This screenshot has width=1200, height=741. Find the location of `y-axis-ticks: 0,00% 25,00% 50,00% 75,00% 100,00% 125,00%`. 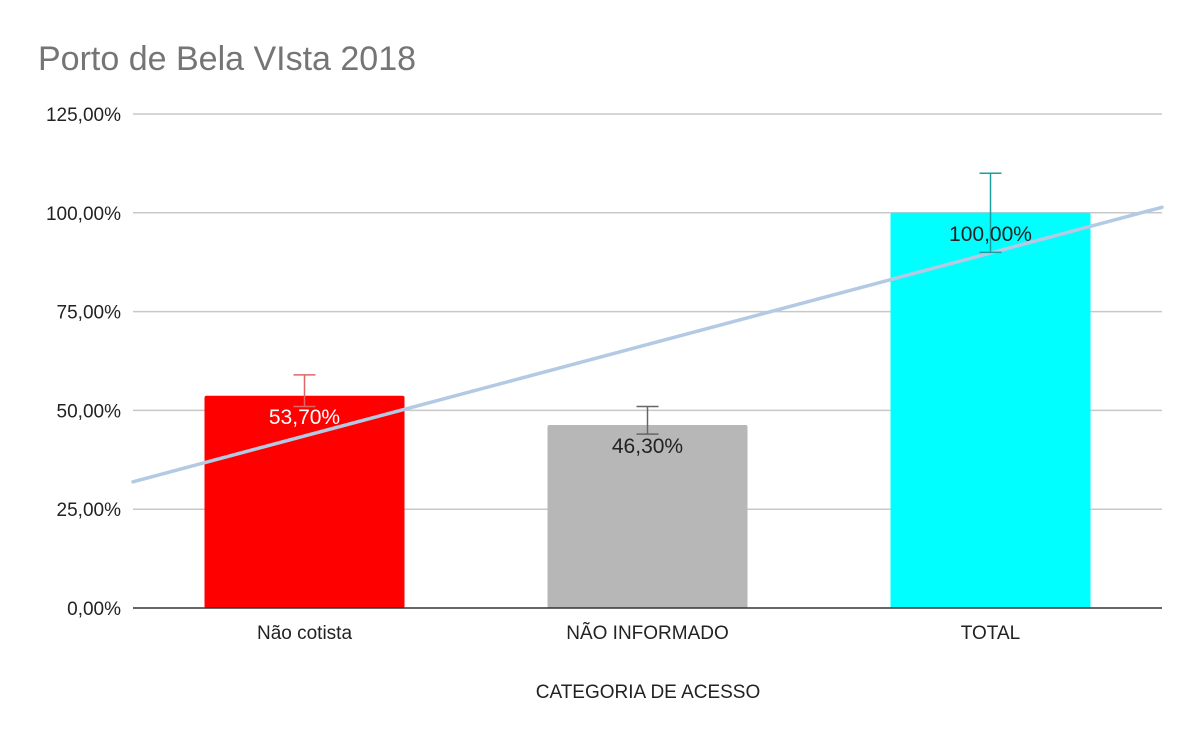

y-axis-ticks: 0,00% 25,00% 50,00% 75,00% 100,00% 125,00% is located at coordinates (83, 362).